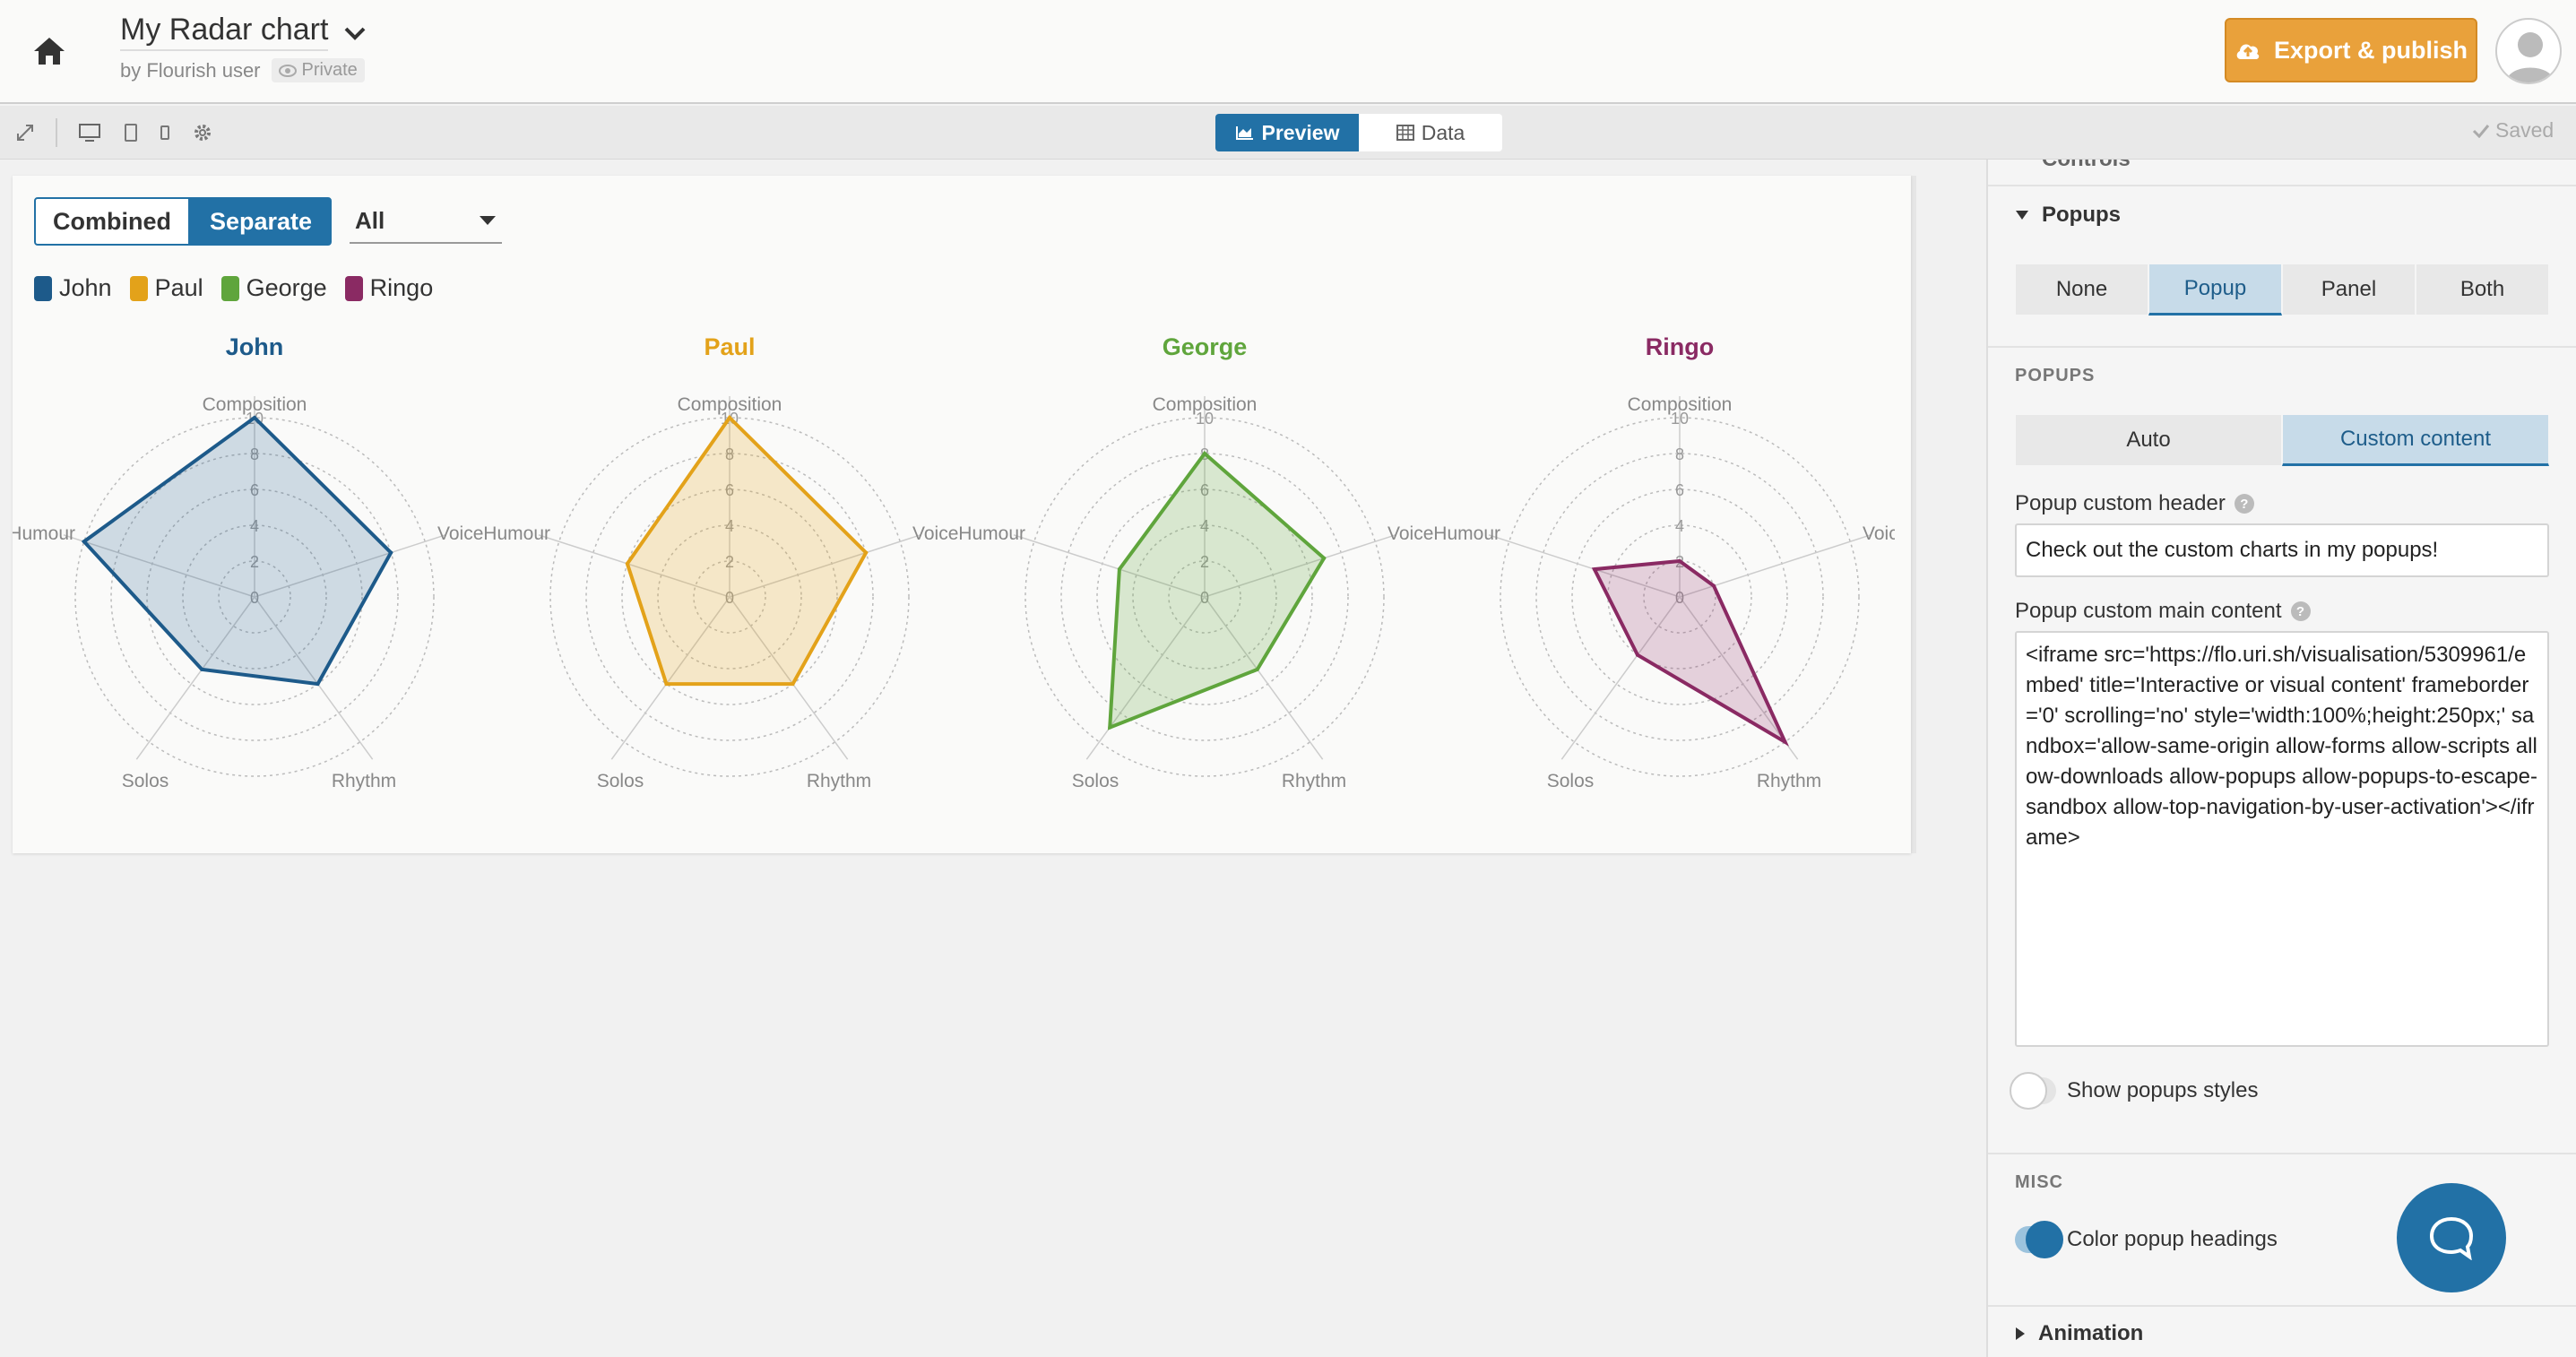 This screenshot has height=1357, width=2576. Describe the element at coordinates (49, 51) in the screenshot. I see `home-button` at that location.